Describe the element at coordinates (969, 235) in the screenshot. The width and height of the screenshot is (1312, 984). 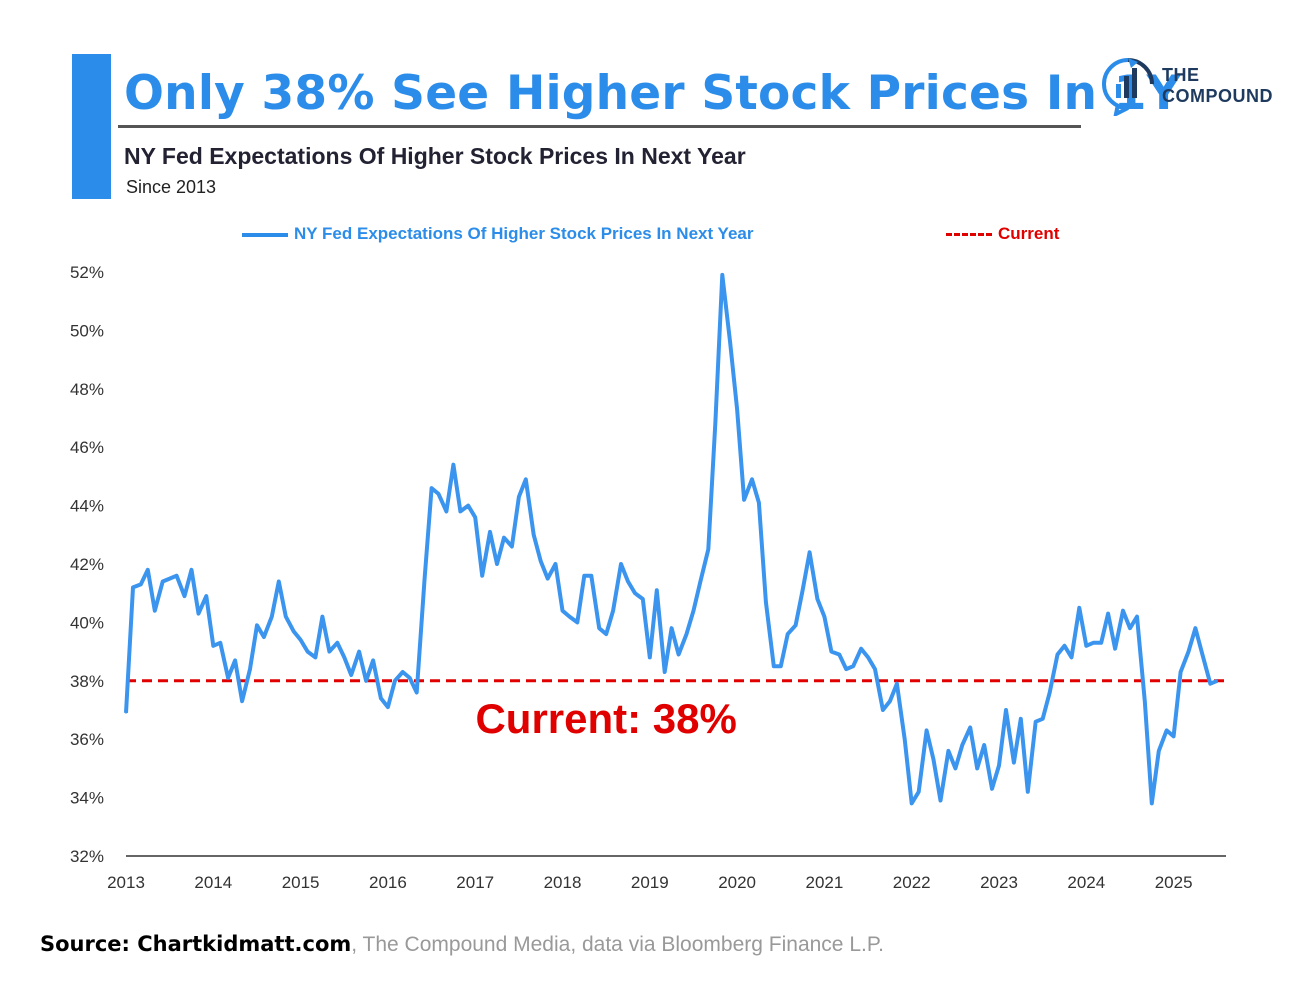
I see `legend-current-swatch` at that location.